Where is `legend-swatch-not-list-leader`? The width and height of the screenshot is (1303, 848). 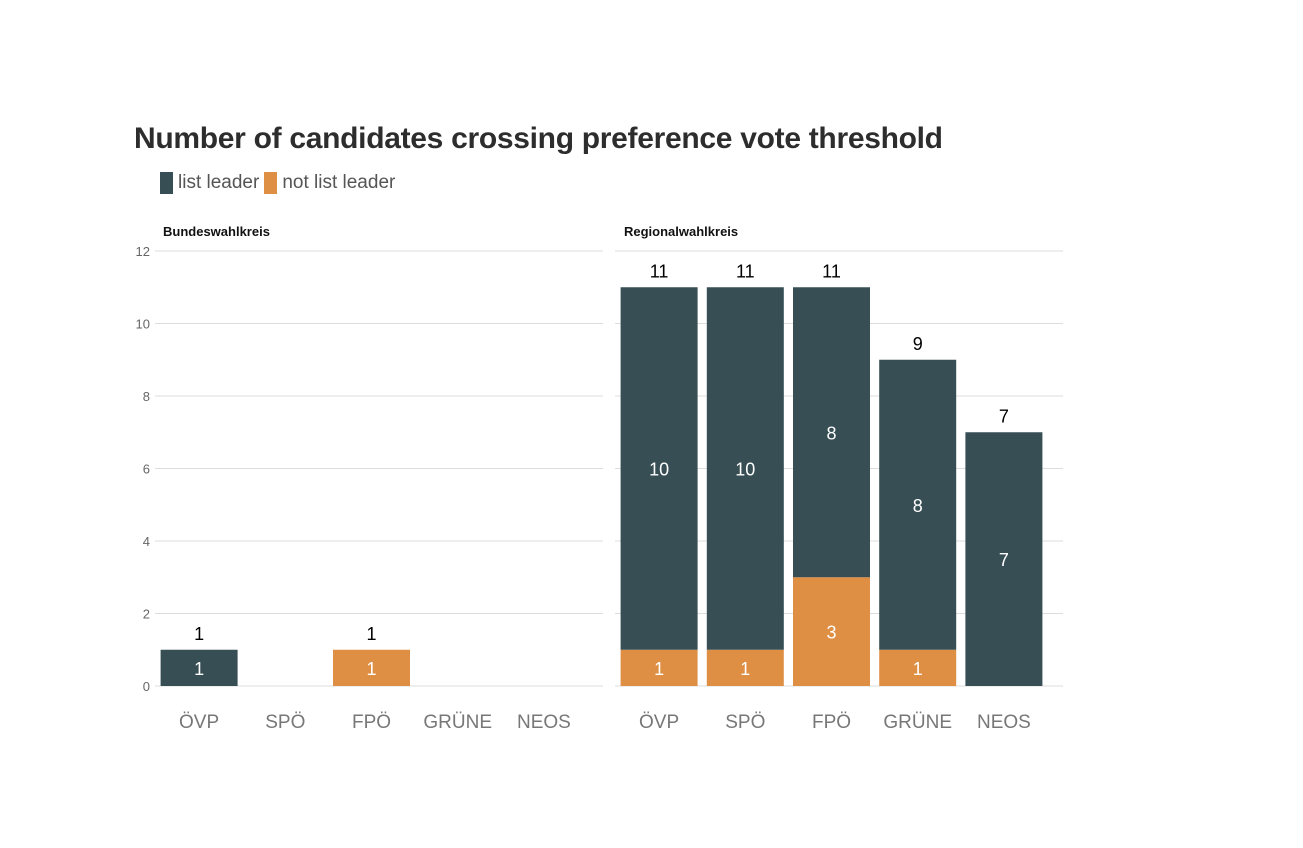
legend-swatch-not-list-leader is located at coordinates (271, 183).